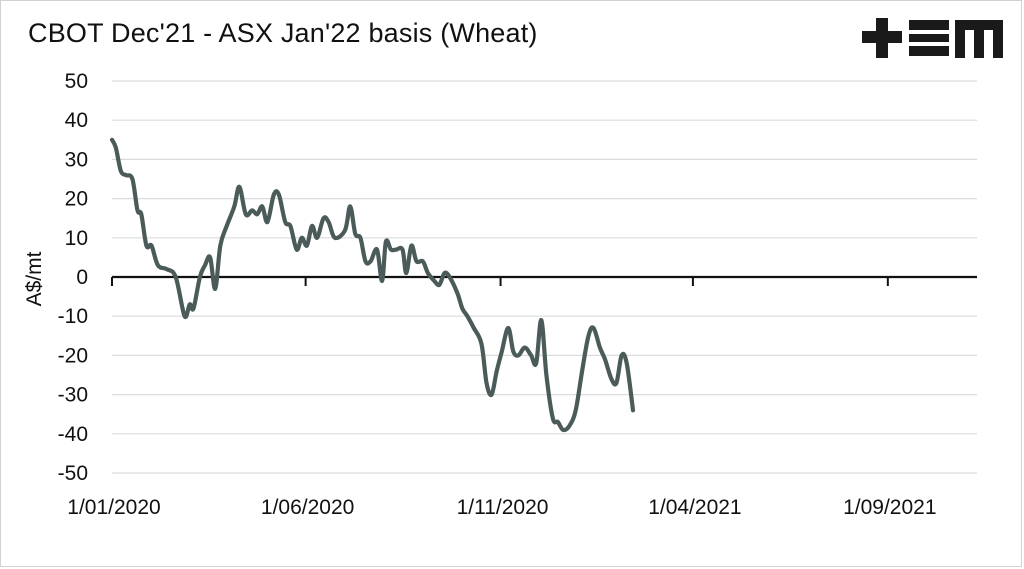 The width and height of the screenshot is (1024, 569). I want to click on chart-title: CBOT Dec'21 - ASX Jan'22 basis (Wheat), so click(283, 33).